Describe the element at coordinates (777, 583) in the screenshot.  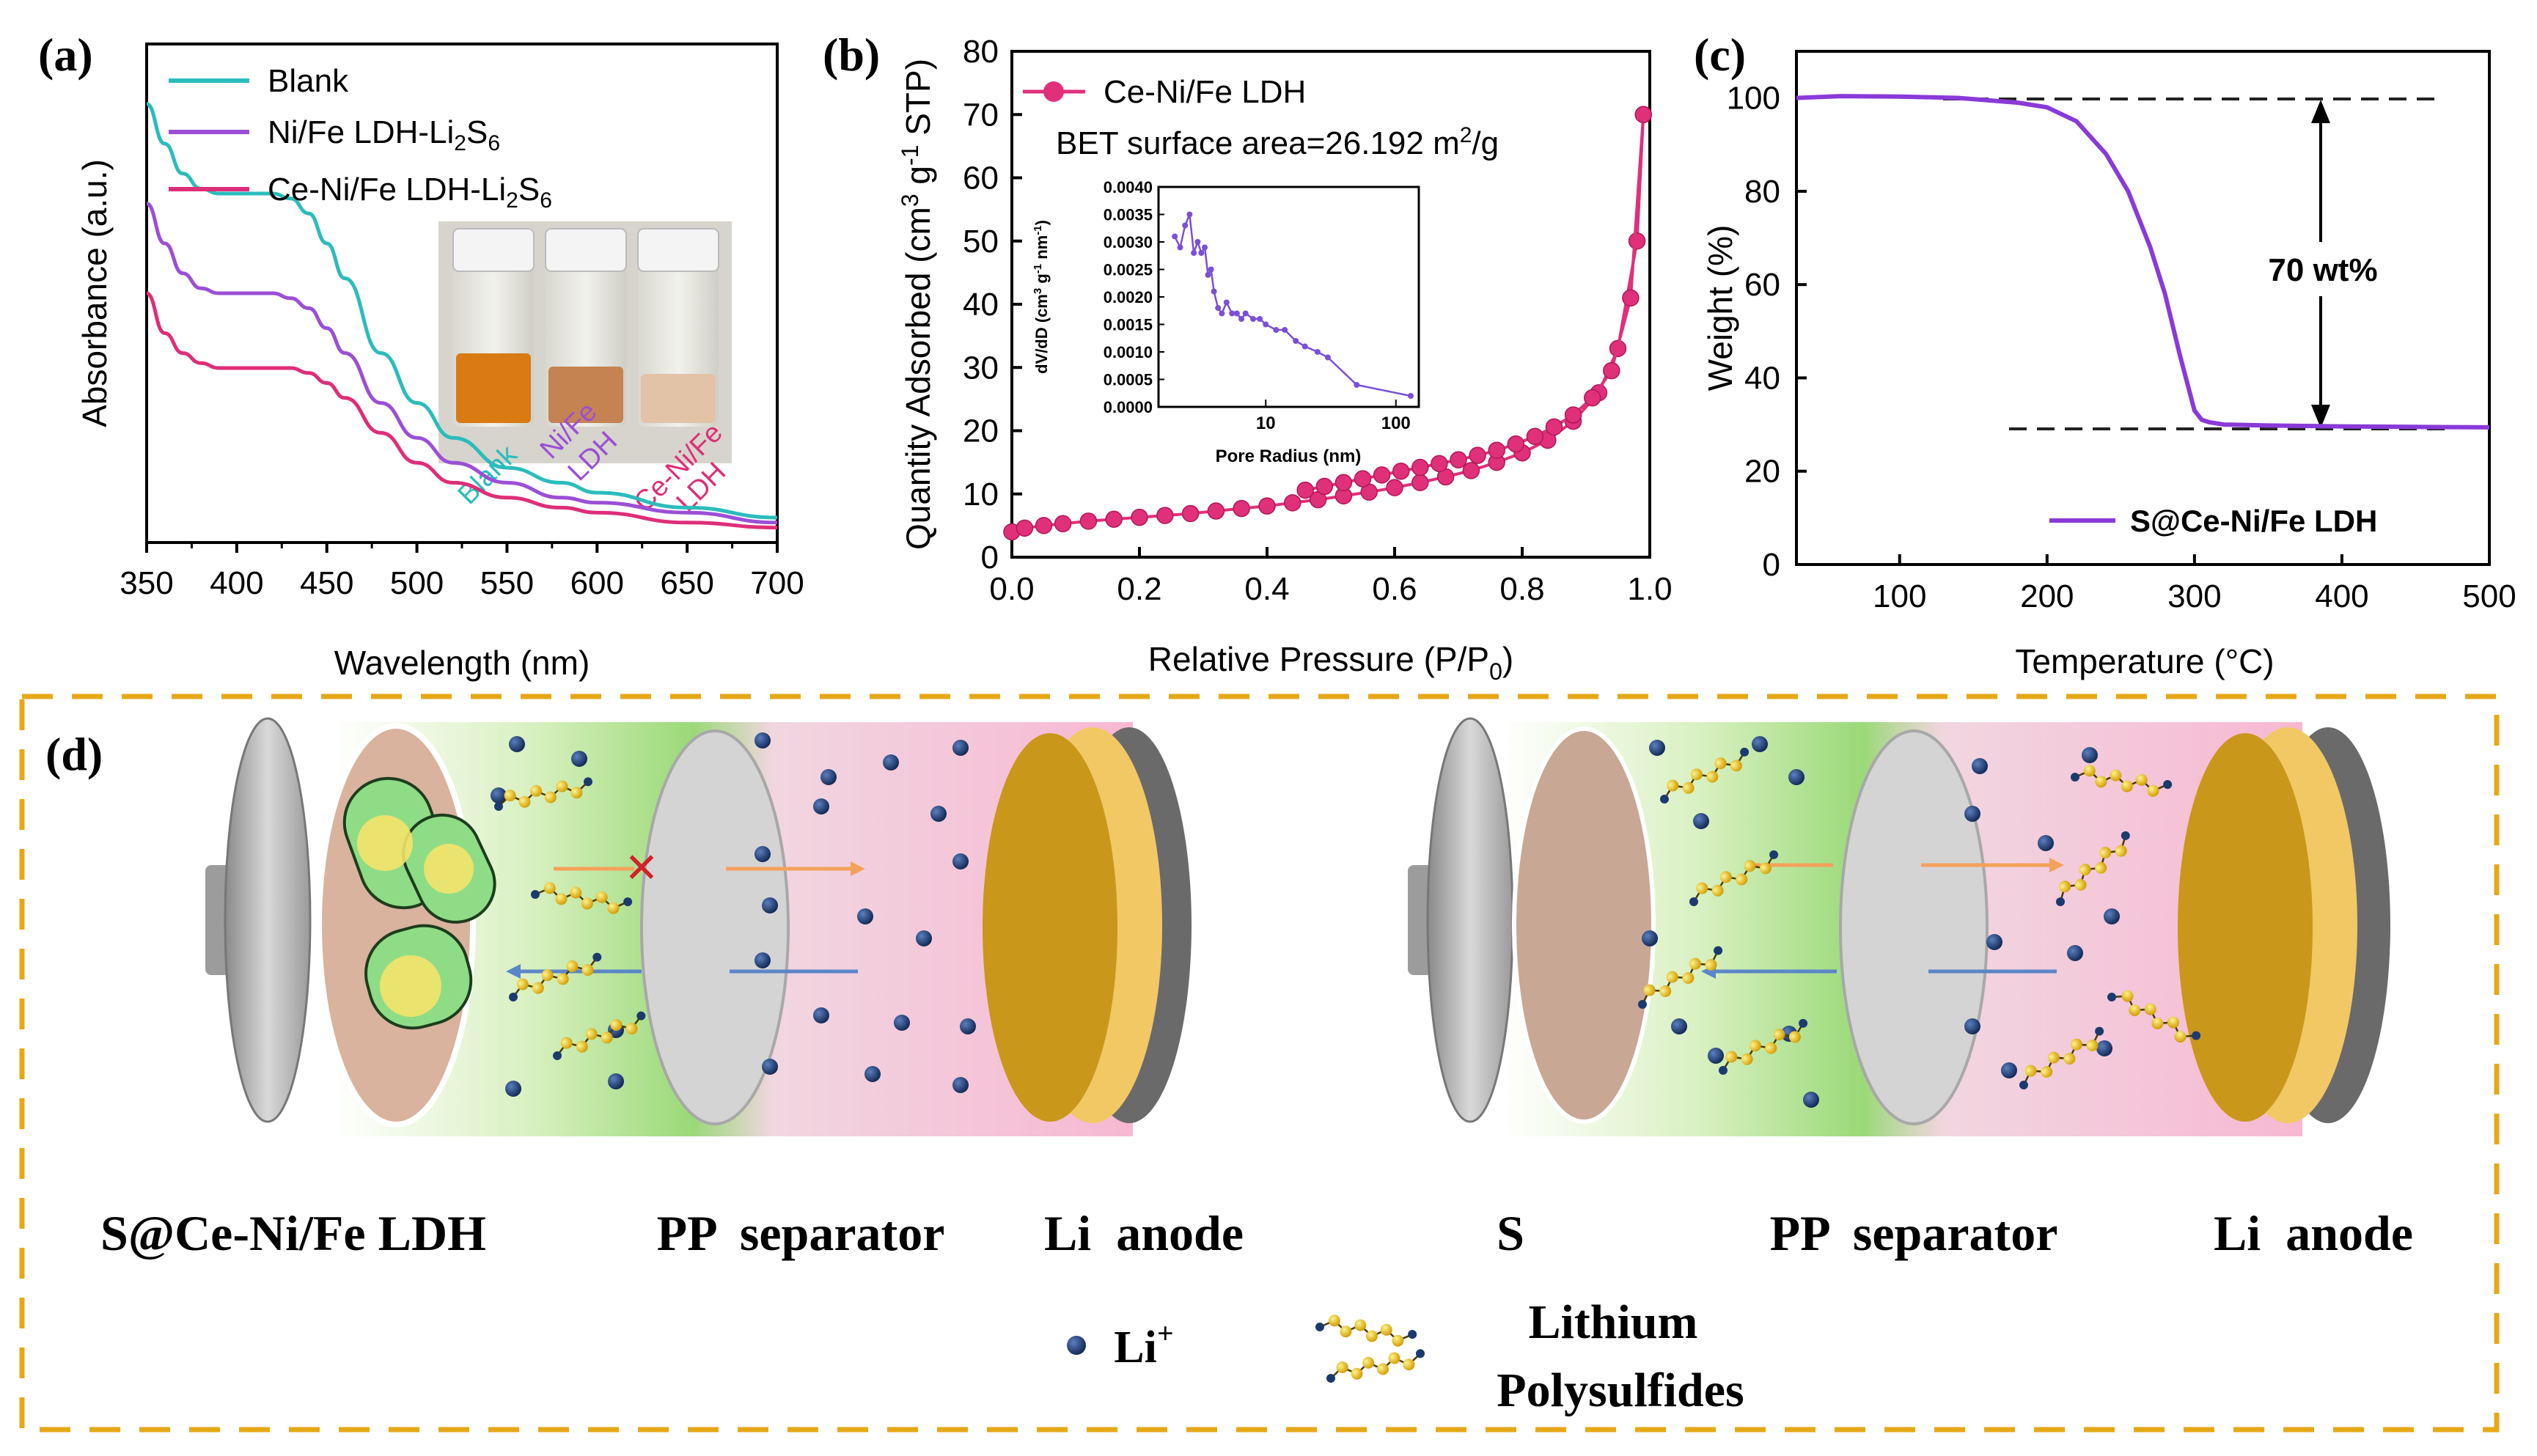
I see `x-tick-label: 700` at that location.